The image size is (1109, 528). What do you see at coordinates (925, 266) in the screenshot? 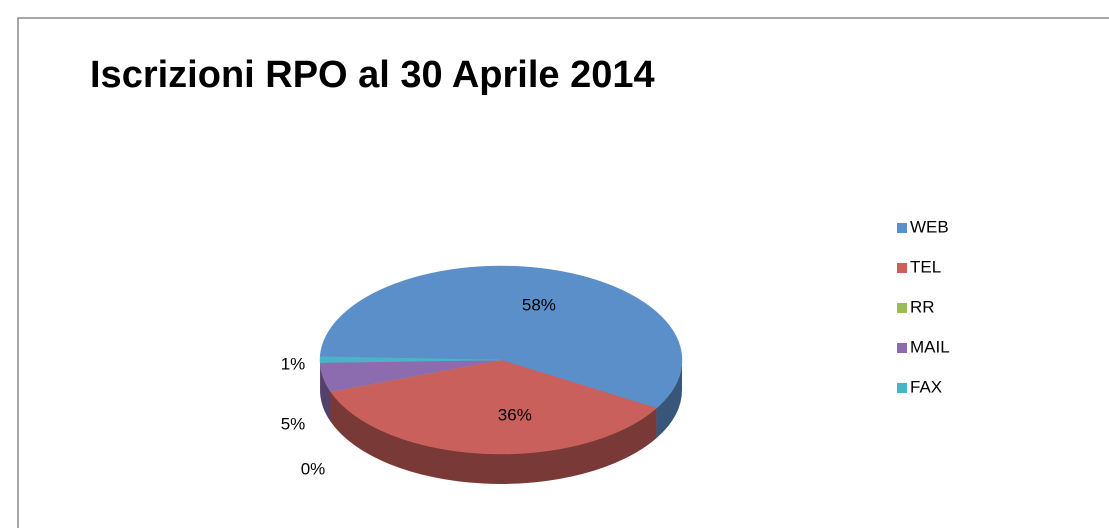
I see `legend-label: TEL` at bounding box center [925, 266].